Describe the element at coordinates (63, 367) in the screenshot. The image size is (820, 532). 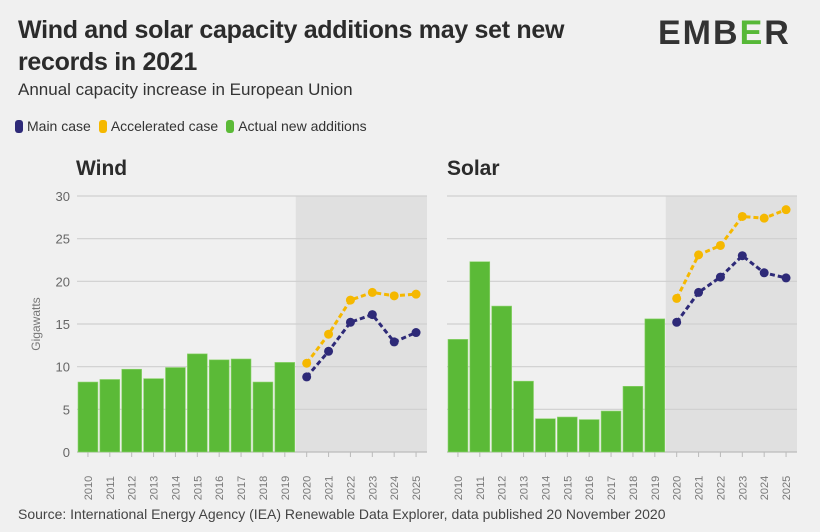
I see `y-tick-label: 10` at that location.